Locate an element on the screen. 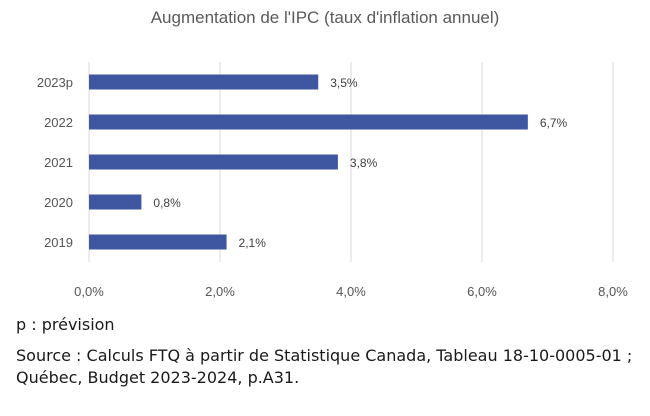 The width and height of the screenshot is (650, 416). category-label: 2021 is located at coordinates (58, 162).